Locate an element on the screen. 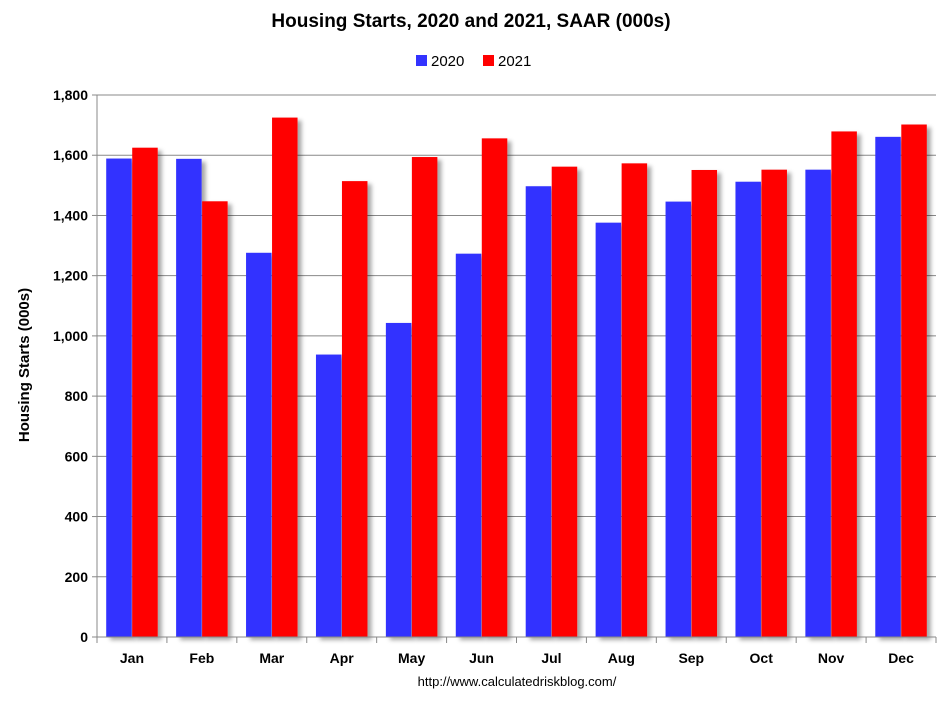 The height and width of the screenshot is (702, 943). bar-2020-nov is located at coordinates (818, 403).